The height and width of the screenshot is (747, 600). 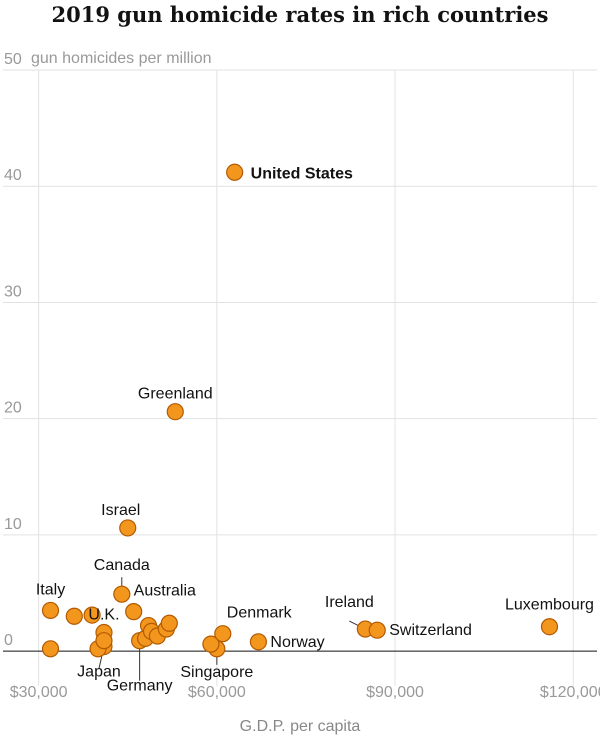 I want to click on data-point-switzerland, so click(x=377, y=630).